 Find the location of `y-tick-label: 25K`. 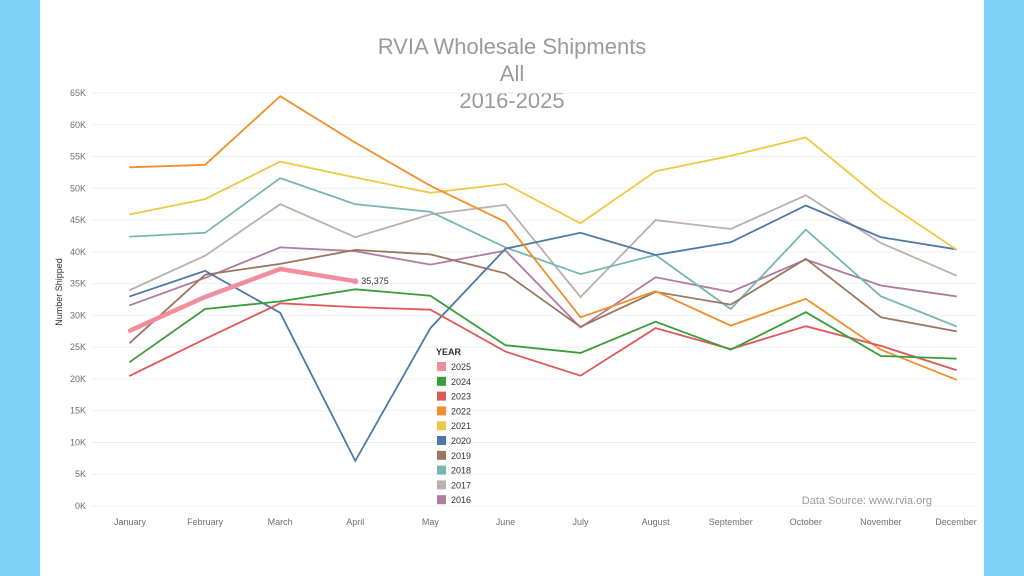

y-tick-label: 25K is located at coordinates (78, 347).